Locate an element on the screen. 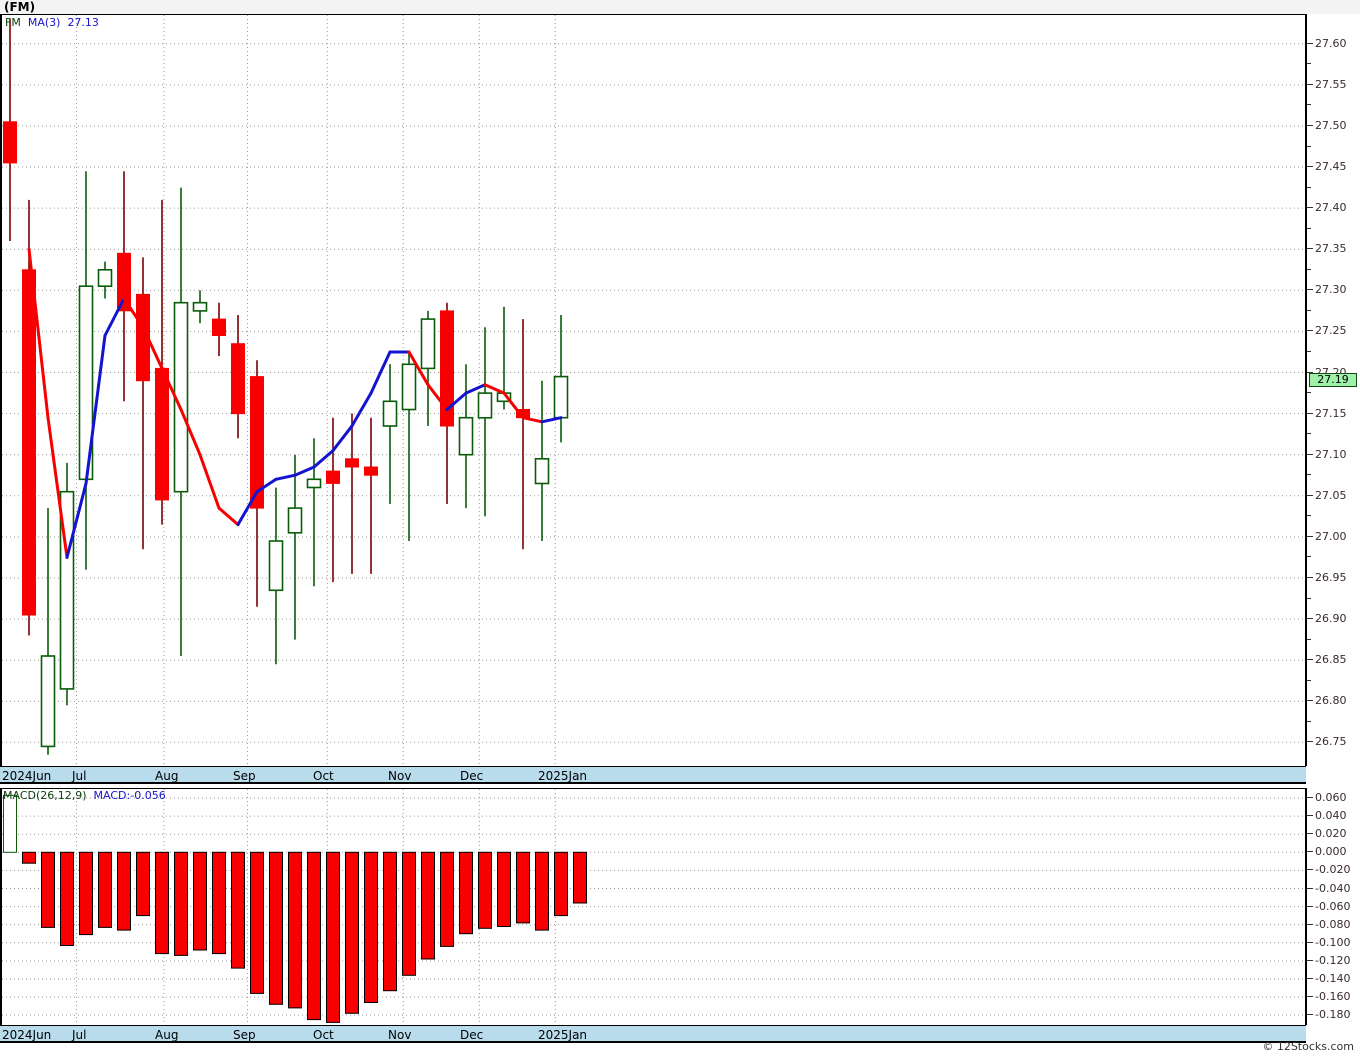  macd-tick-label: -0.060 is located at coordinates (1333, 906).